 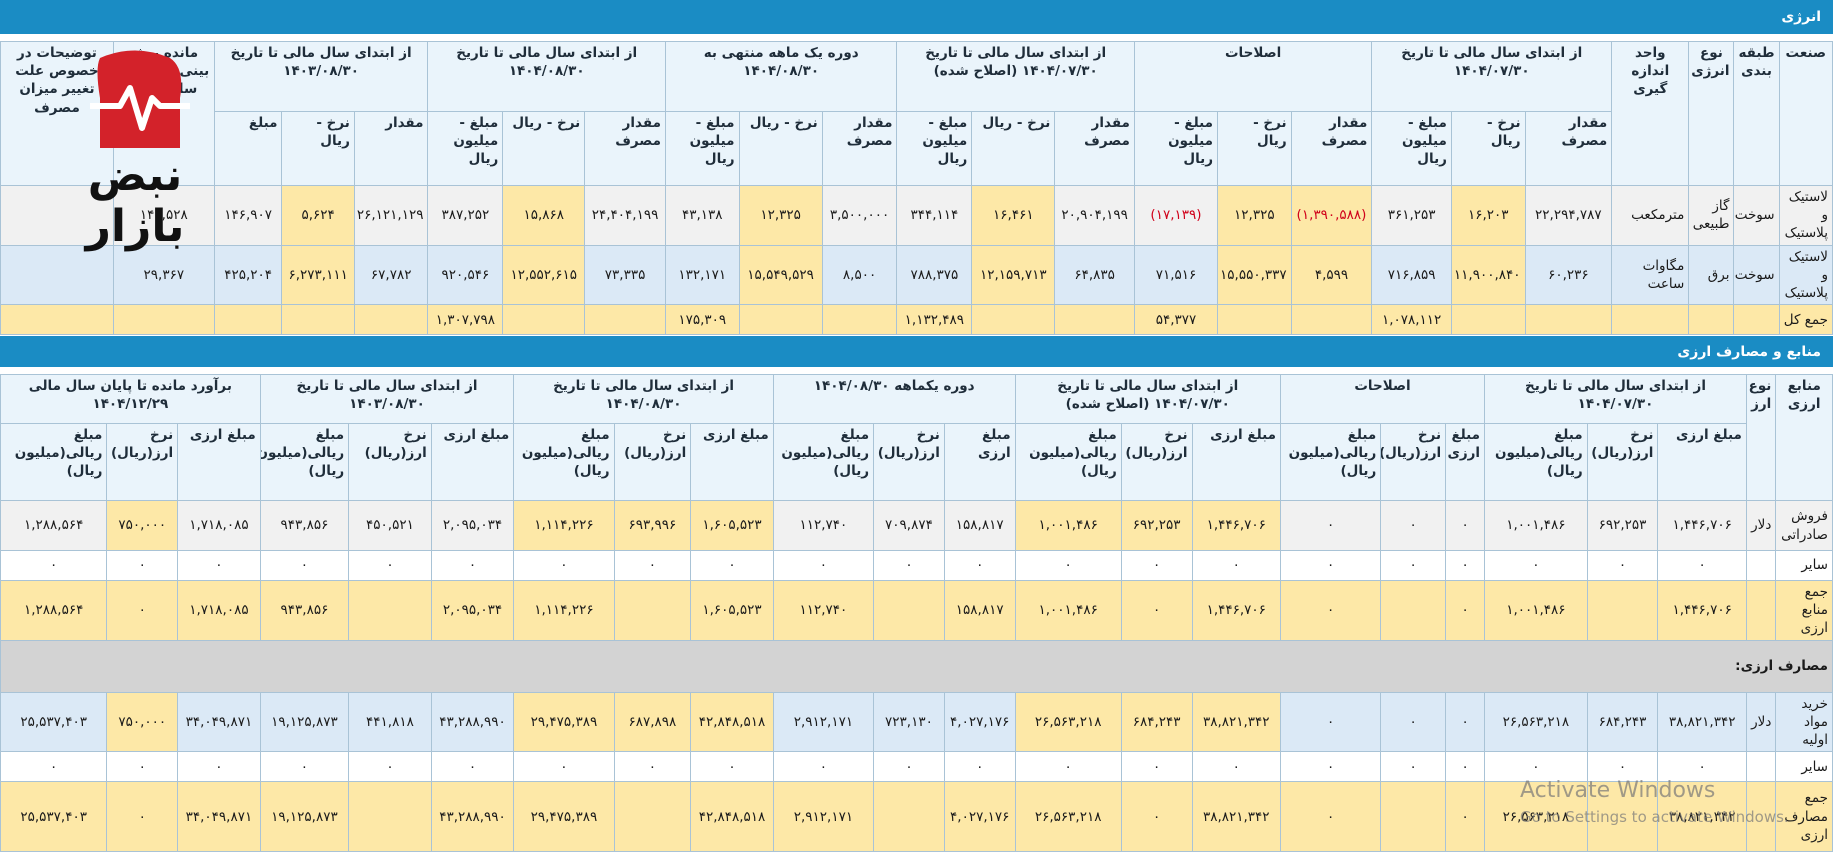 I want to click on cell: ۹۴۳,۸۵۶, so click(x=304, y=610).